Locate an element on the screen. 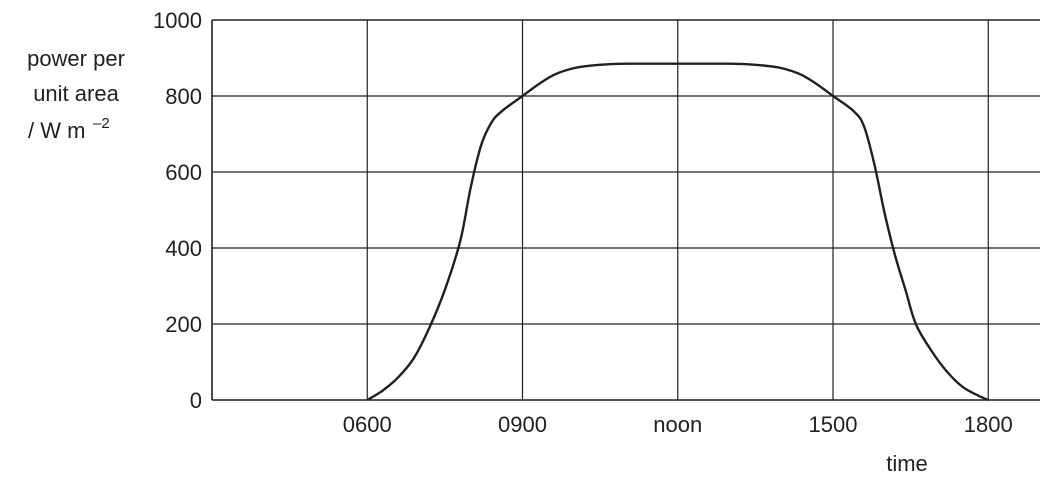 This screenshot has width=1040, height=480. x-tick-label: 0600 is located at coordinates (367, 424).